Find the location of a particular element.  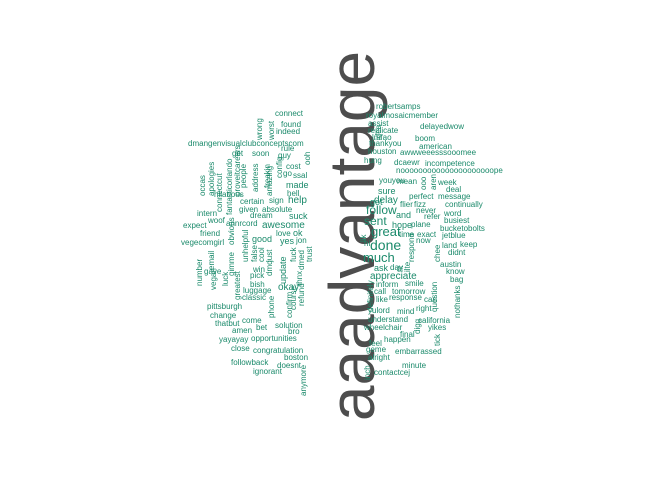

cloud-word-wheelchair: wheelchair is located at coordinates (383, 327).